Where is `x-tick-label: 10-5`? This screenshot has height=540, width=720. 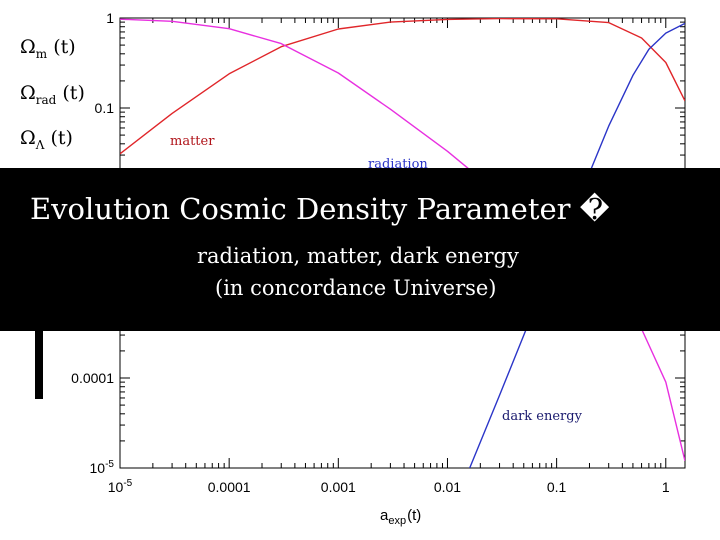
x-tick-label: 10-5 is located at coordinates (120, 486).